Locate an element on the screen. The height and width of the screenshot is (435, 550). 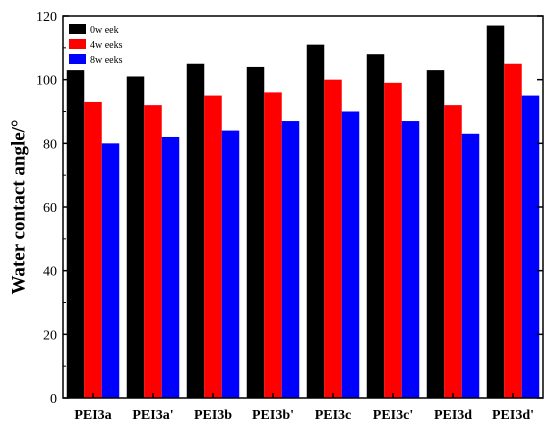
y-axis-label: Water contact angle/° is located at coordinates (18, 206).